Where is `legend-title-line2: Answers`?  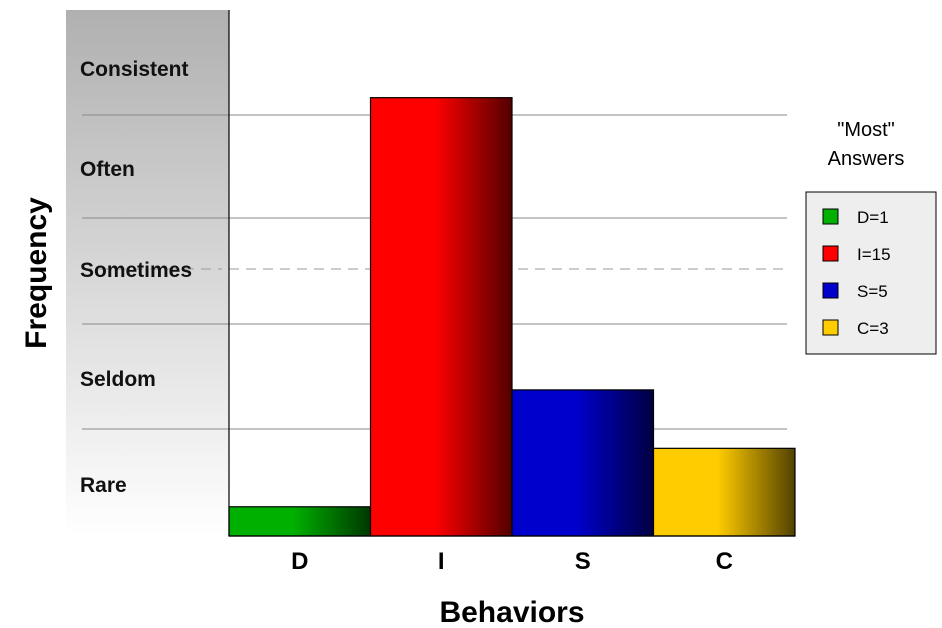
legend-title-line2: Answers is located at coordinates (866, 159).